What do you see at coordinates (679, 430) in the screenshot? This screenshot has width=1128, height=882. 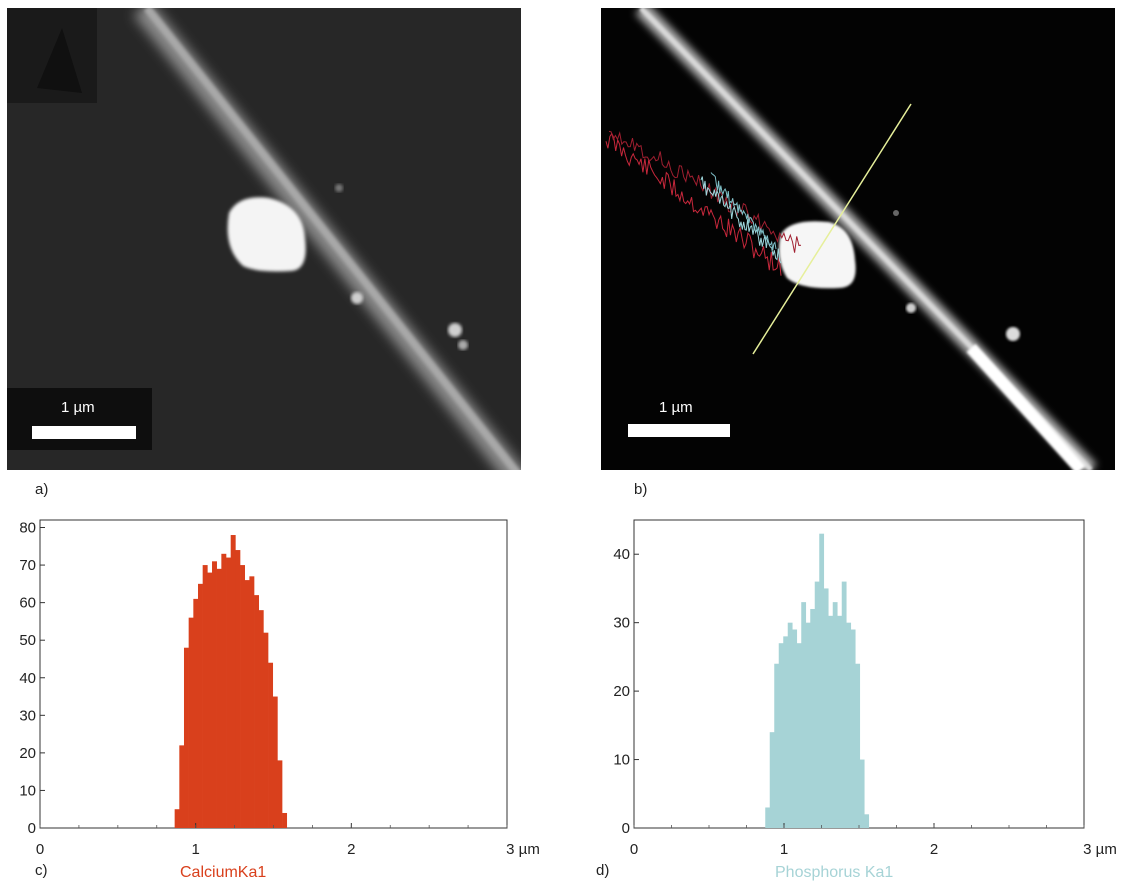 I see `scale-bar-b` at bounding box center [679, 430].